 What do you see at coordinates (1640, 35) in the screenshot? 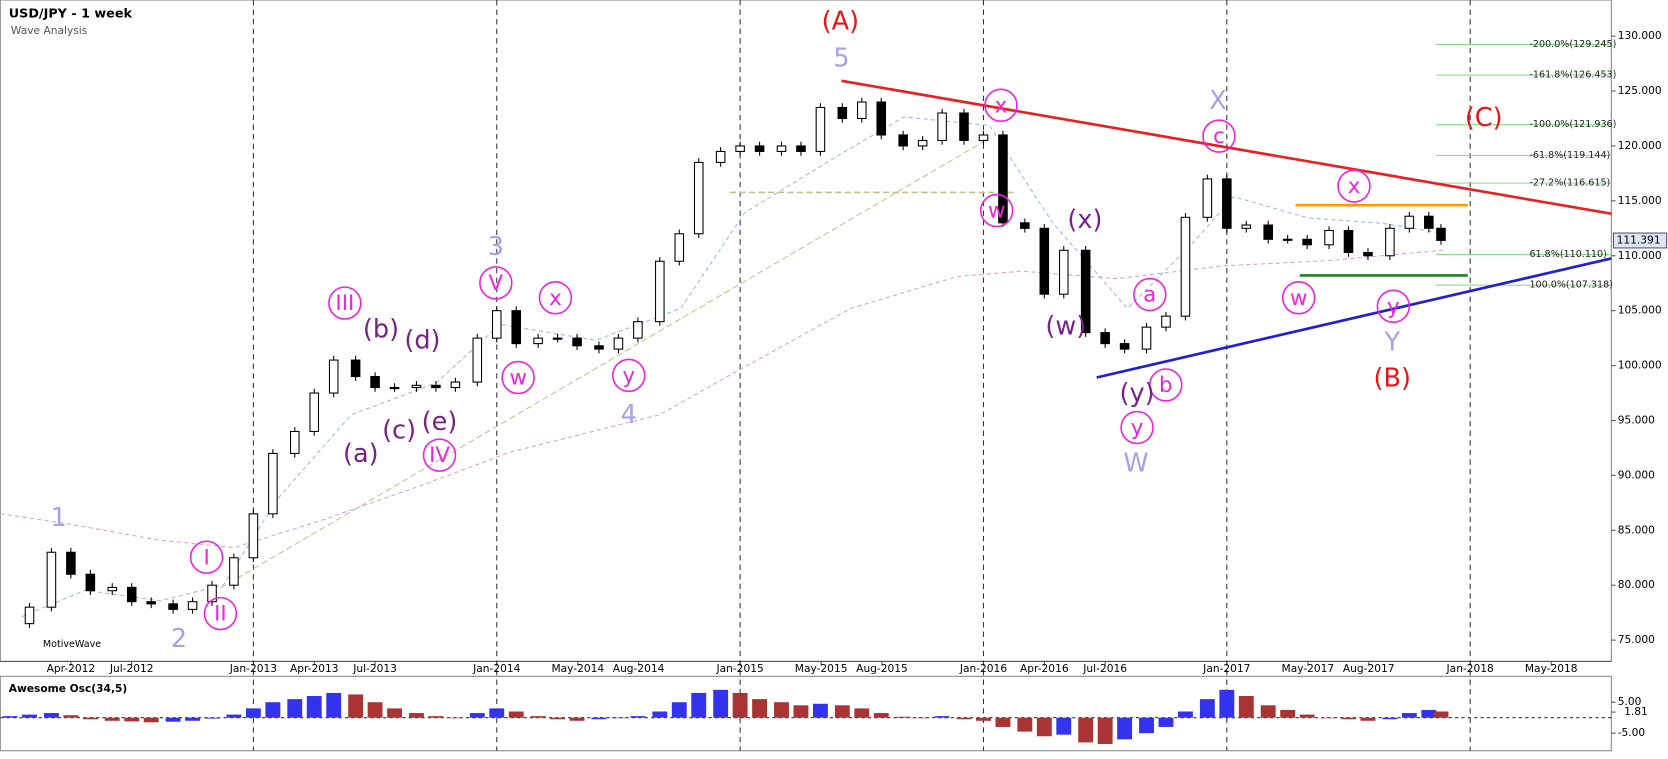
I see `y-tick-label: 130.000` at bounding box center [1640, 35].